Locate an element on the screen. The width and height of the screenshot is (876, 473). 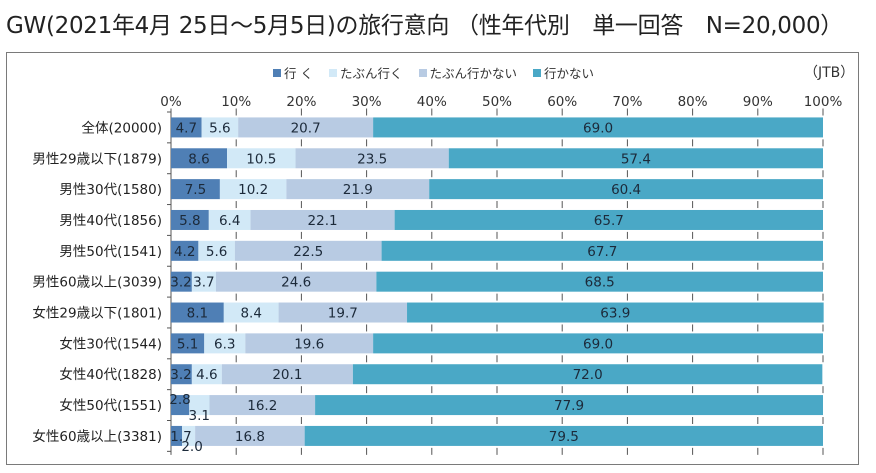
data-label: 6.4 is located at coordinates (229, 221).